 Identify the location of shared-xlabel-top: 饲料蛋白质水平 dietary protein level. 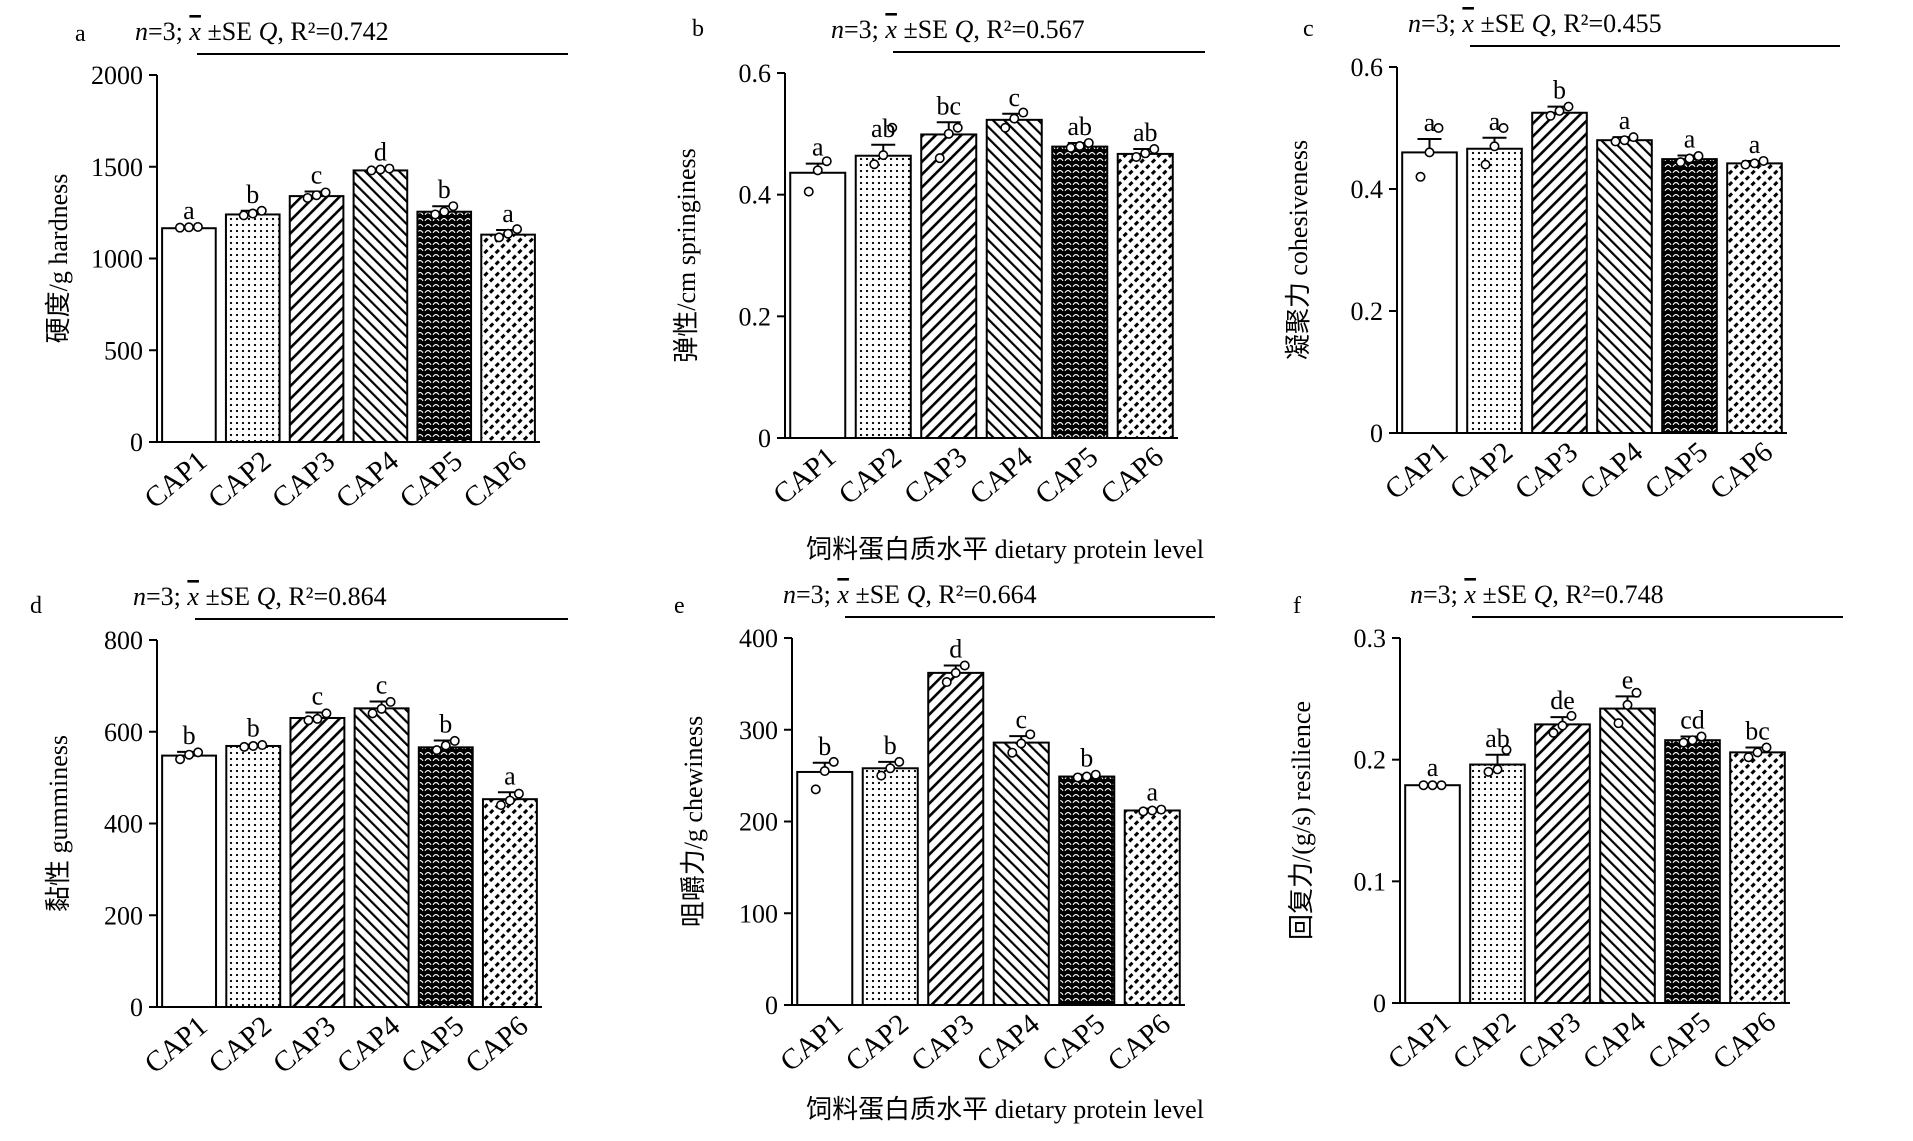
(1005, 549).